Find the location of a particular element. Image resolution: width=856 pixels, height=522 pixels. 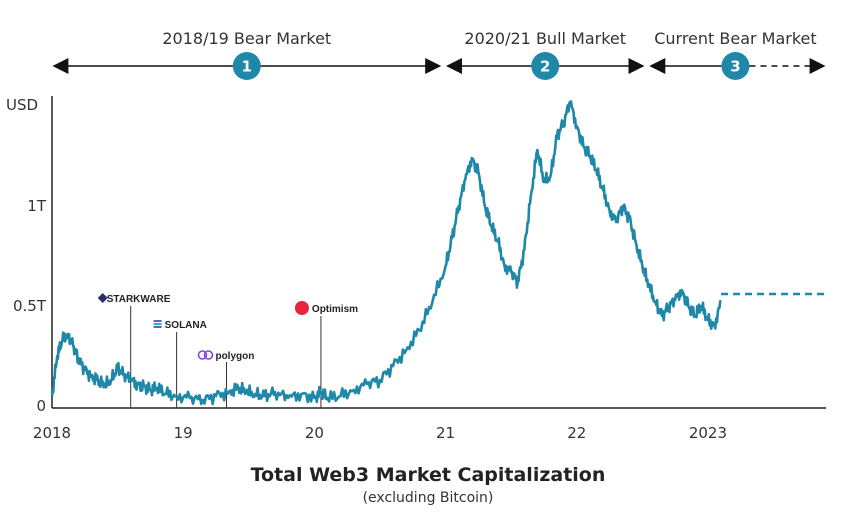

polygon-icon-ring is located at coordinates (208, 355).